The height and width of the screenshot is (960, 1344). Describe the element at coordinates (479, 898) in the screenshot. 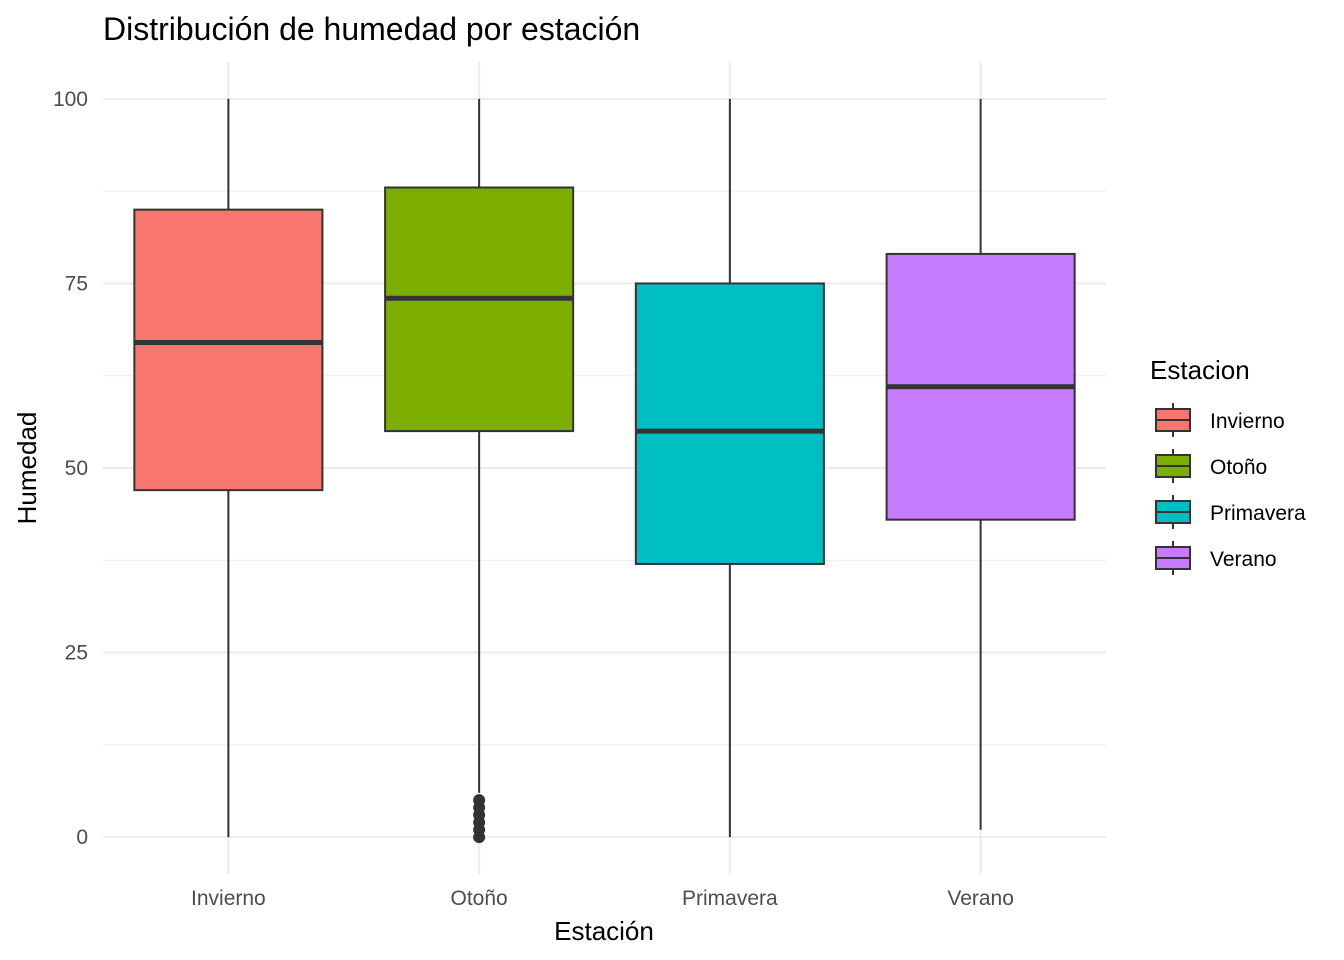

I see `x-tick-label: Otoño` at that location.